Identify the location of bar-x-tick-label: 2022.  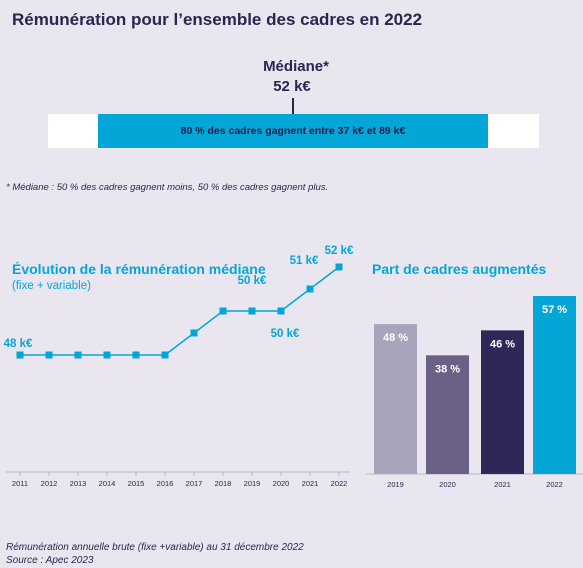
(554, 484).